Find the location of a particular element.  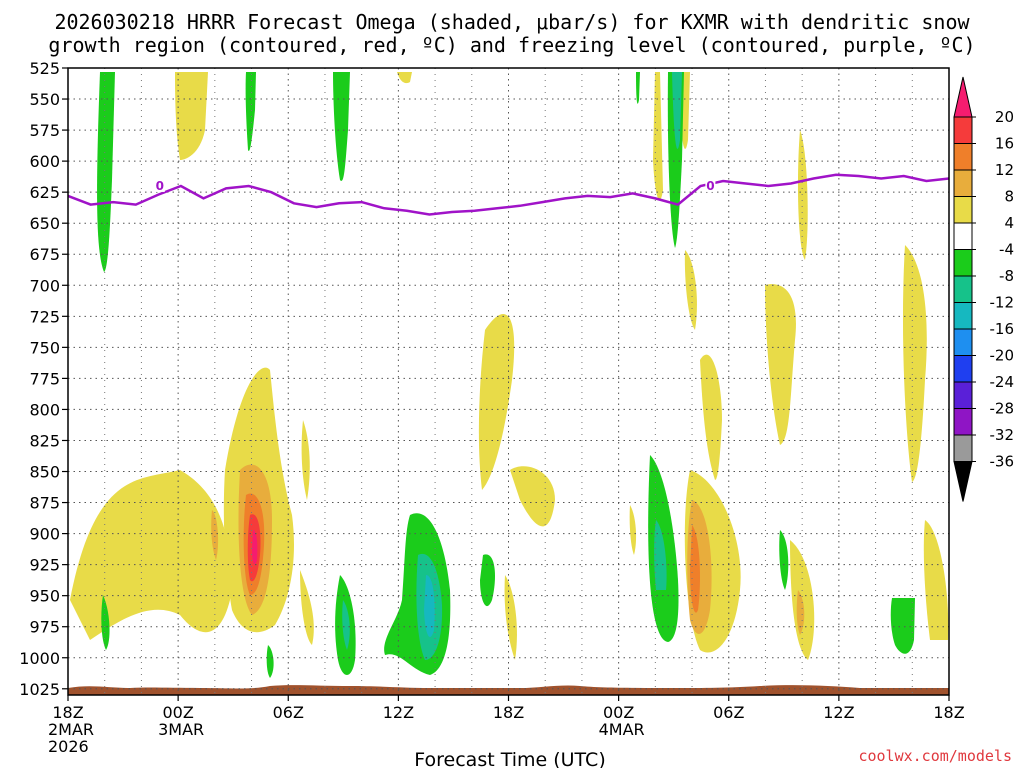

y-tick-label: 700 is located at coordinates (44, 285).